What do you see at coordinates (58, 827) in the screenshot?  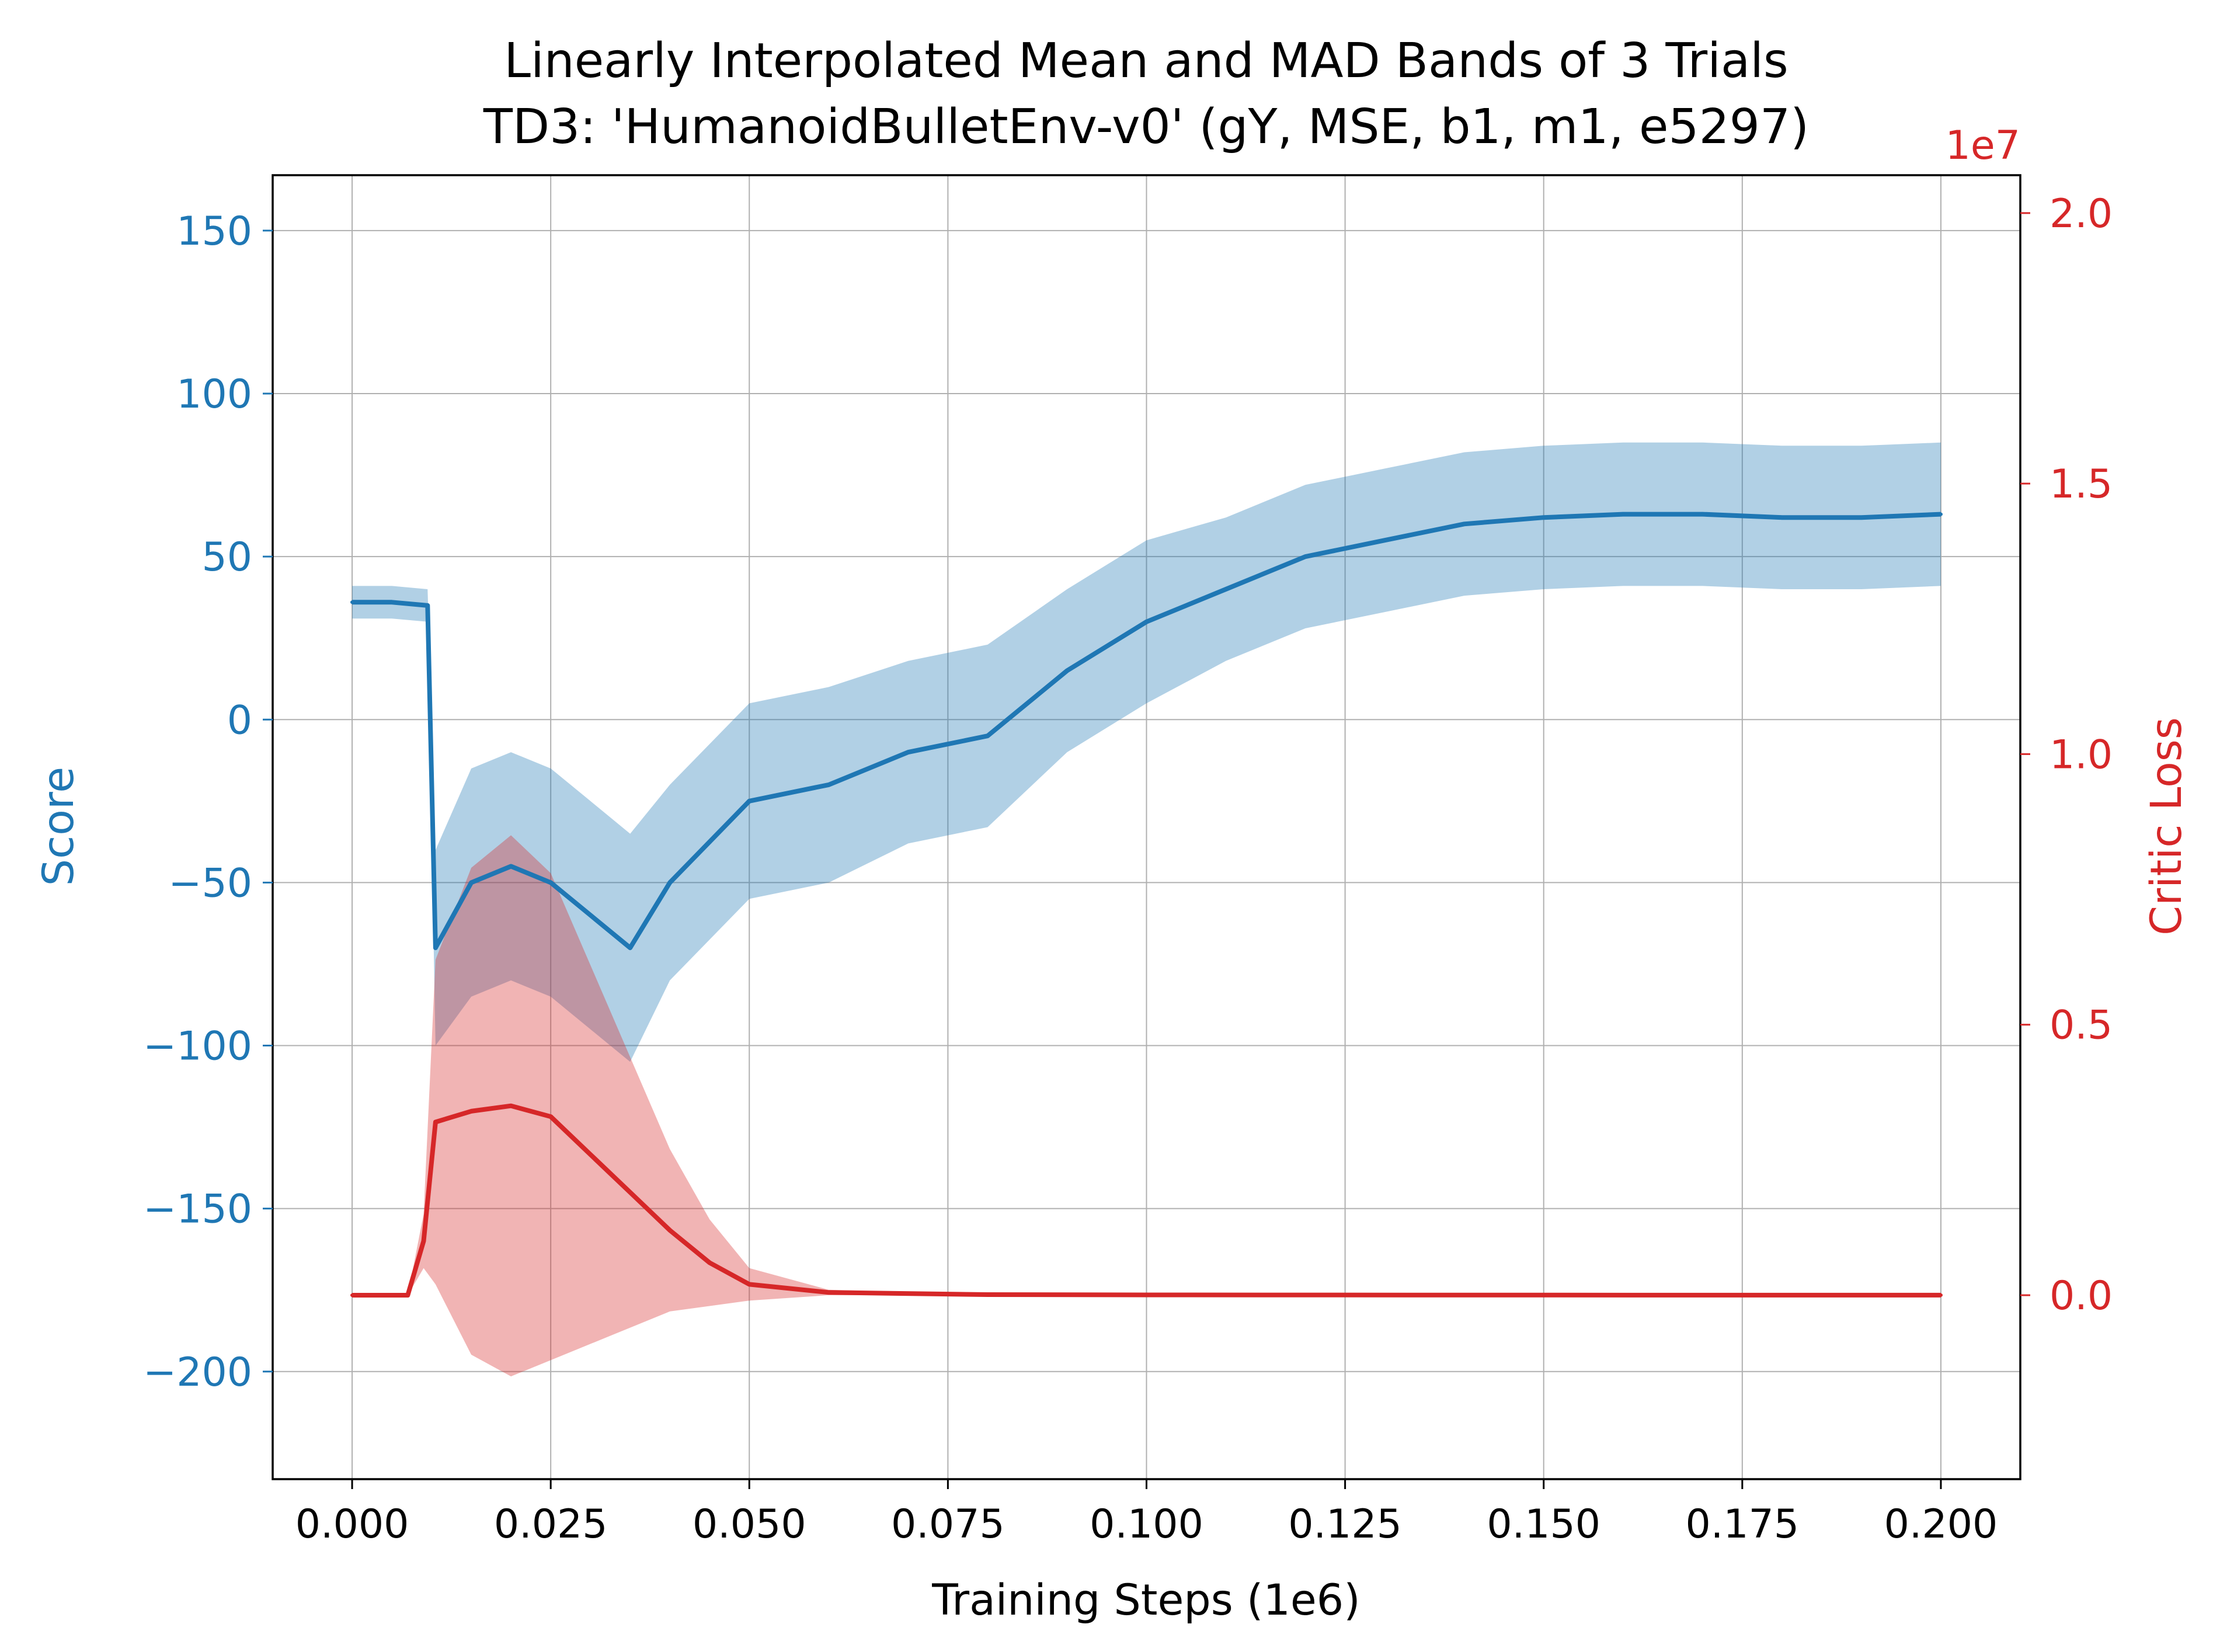 I see `y-axis-left-label: Score` at bounding box center [58, 827].